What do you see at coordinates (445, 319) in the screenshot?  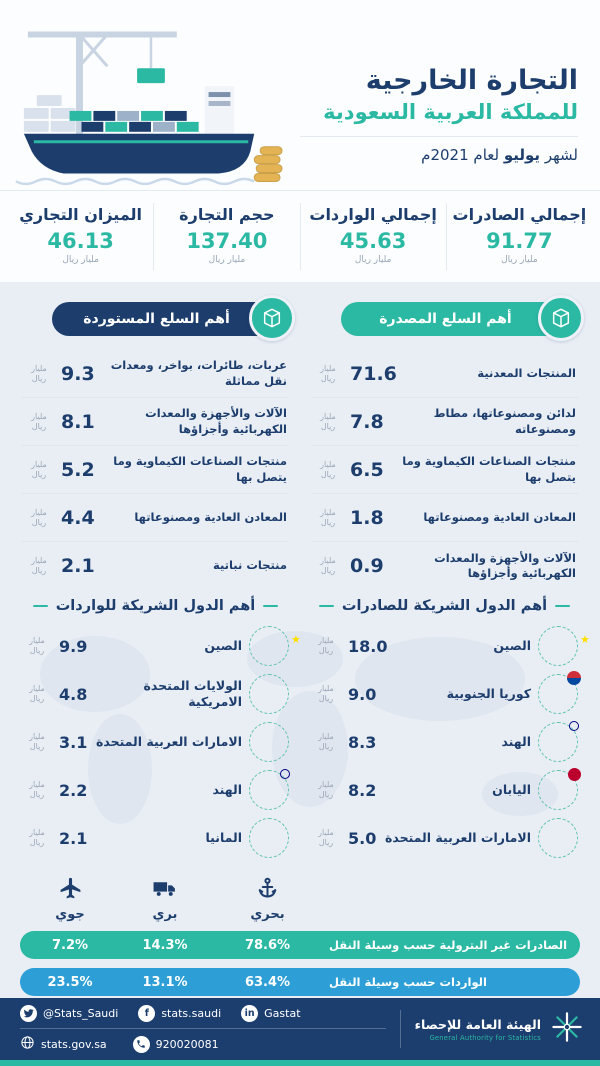 I see `exported-goods-title: أهم السلع المصدرة` at bounding box center [445, 319].